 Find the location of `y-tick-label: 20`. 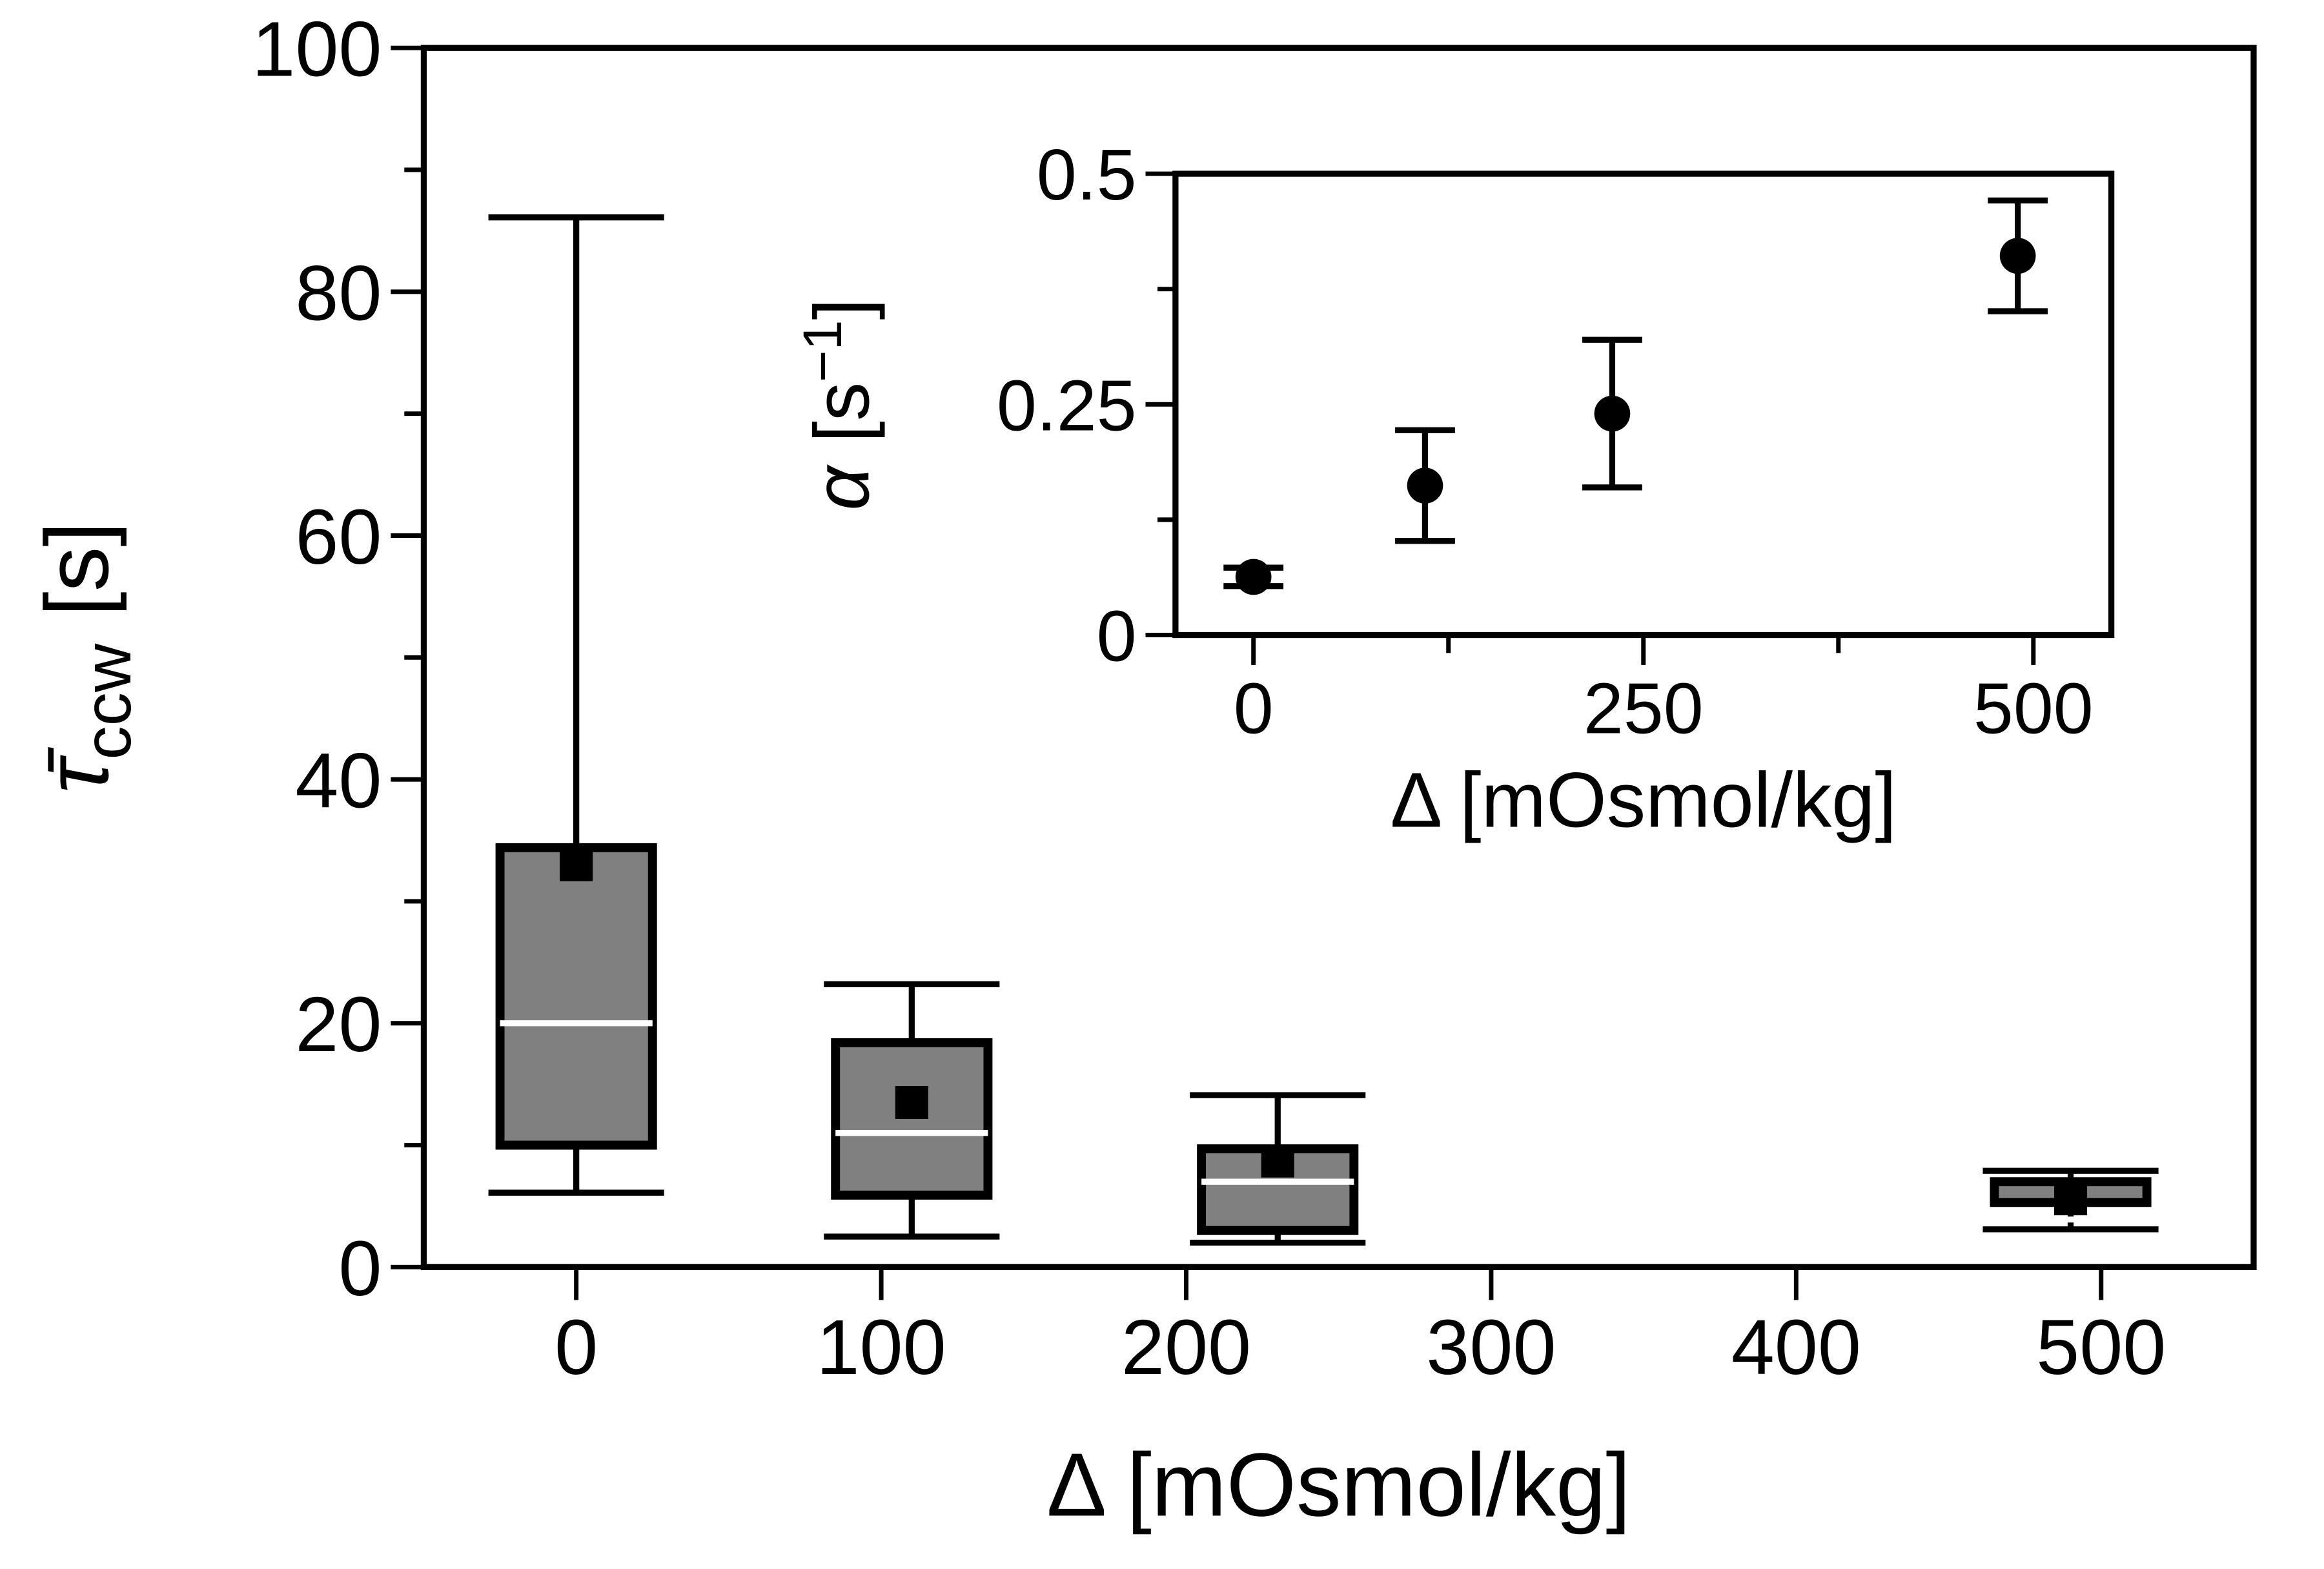

y-tick-label: 20 is located at coordinates (338, 1024).